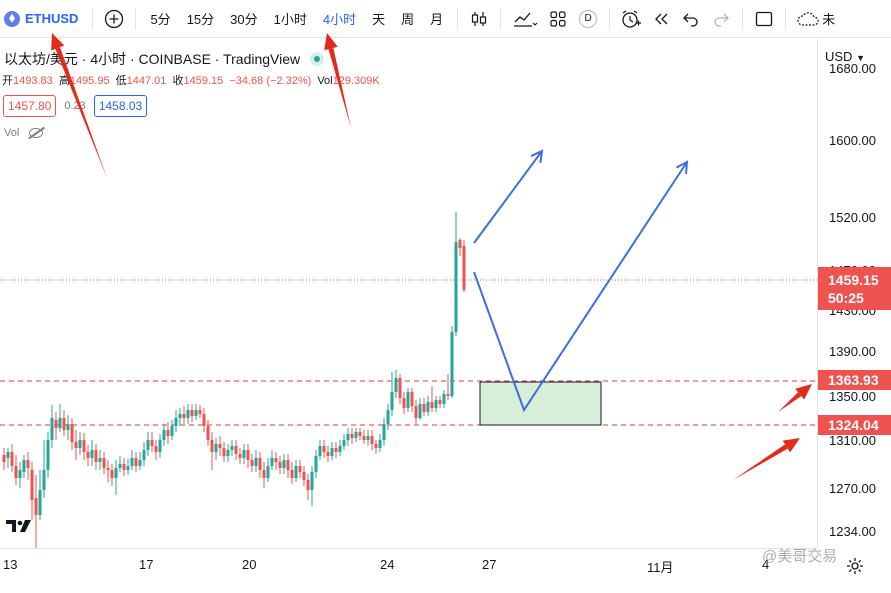  Describe the element at coordinates (525, 19) in the screenshot. I see `indicators-icon` at that location.